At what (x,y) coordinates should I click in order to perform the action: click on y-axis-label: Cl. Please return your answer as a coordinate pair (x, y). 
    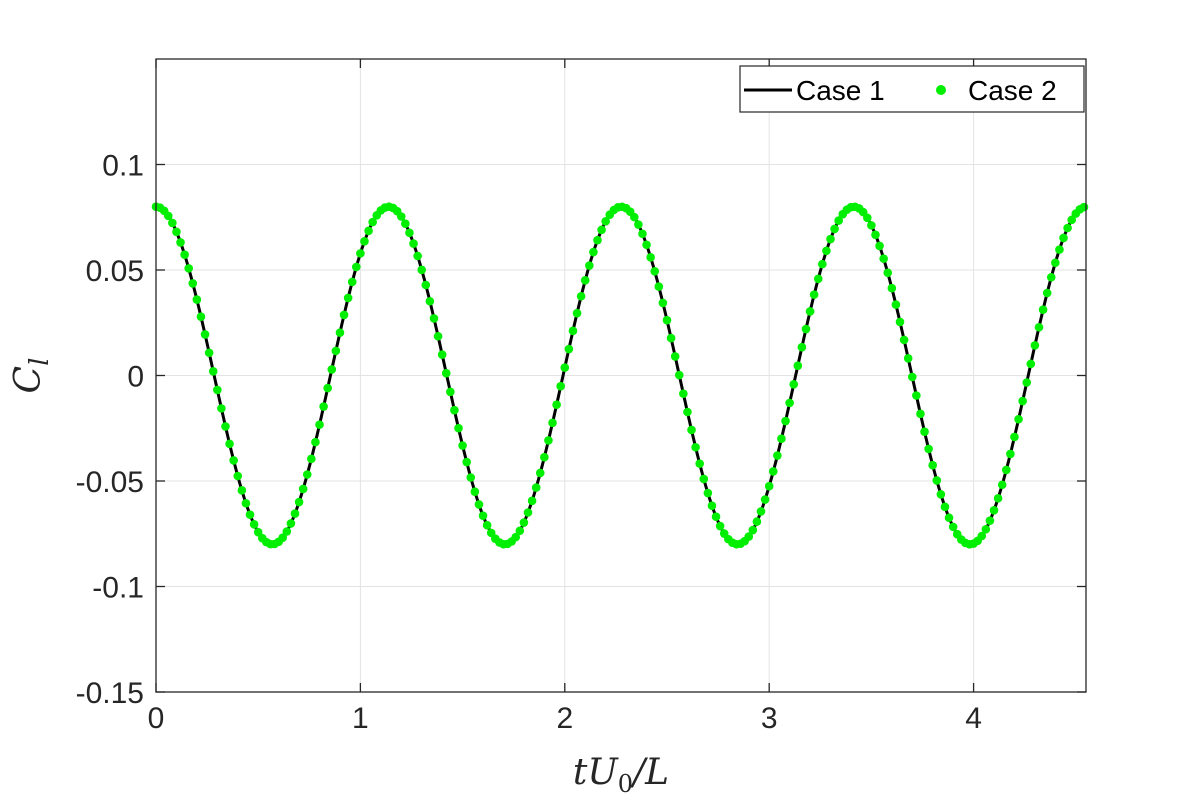
    Looking at the image, I should click on (31, 376).